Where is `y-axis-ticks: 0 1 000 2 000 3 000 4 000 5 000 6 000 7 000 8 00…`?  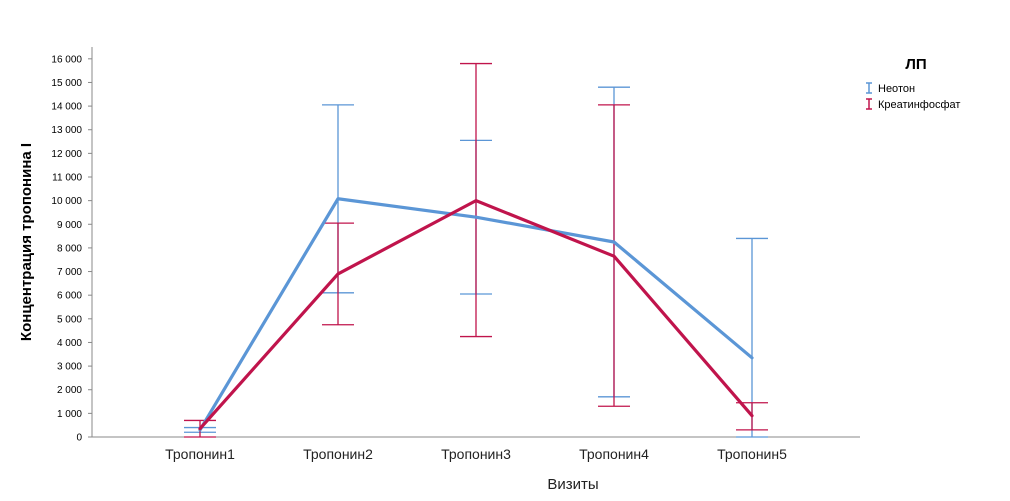
y-axis-ticks: 0 1 000 2 000 3 000 4 000 5 000 6 000 7 000 8 00… is located at coordinates (71, 249).